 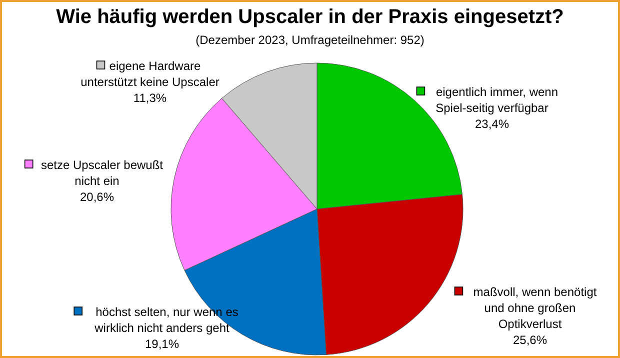 What do you see at coordinates (530, 340) in the screenshot?
I see `data-label: 25,6%` at bounding box center [530, 340].